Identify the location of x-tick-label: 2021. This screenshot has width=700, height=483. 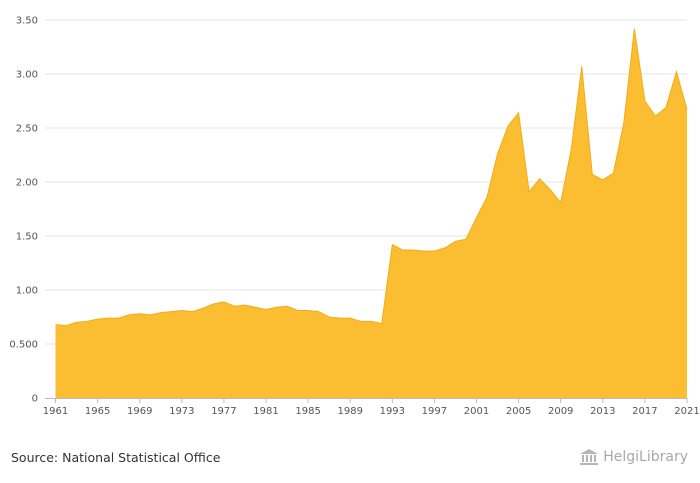
(686, 411).